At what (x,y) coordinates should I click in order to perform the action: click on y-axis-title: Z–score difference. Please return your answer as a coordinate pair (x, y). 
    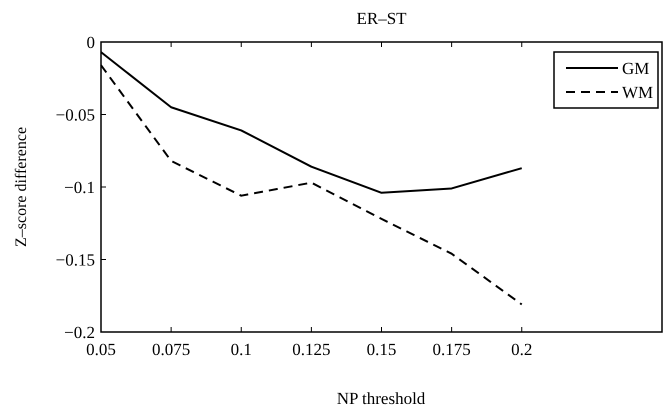
    Looking at the image, I should click on (21, 187).